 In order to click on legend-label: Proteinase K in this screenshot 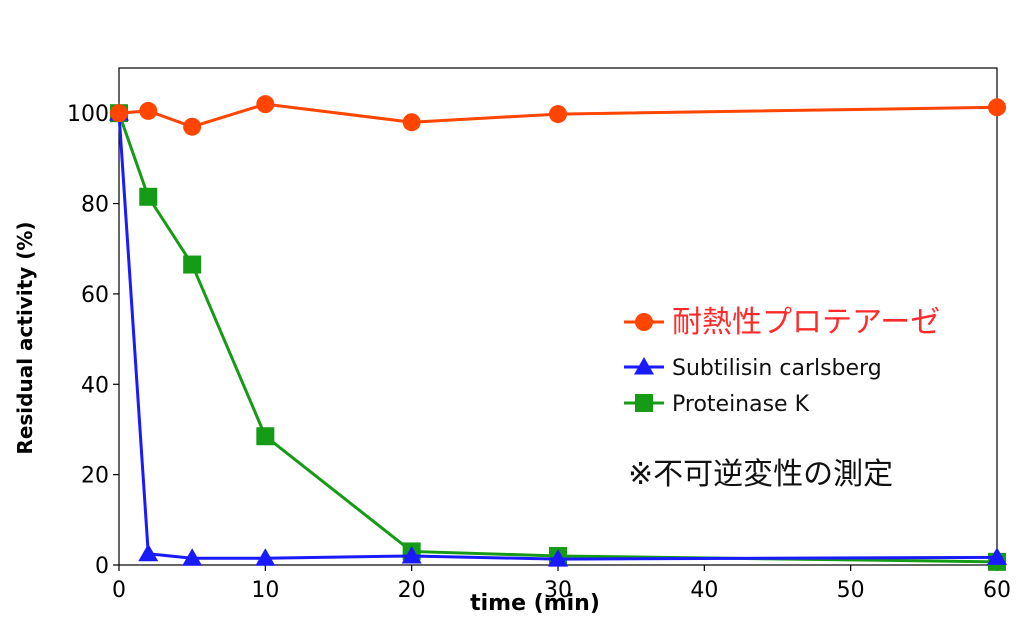, I will do `click(741, 404)`.